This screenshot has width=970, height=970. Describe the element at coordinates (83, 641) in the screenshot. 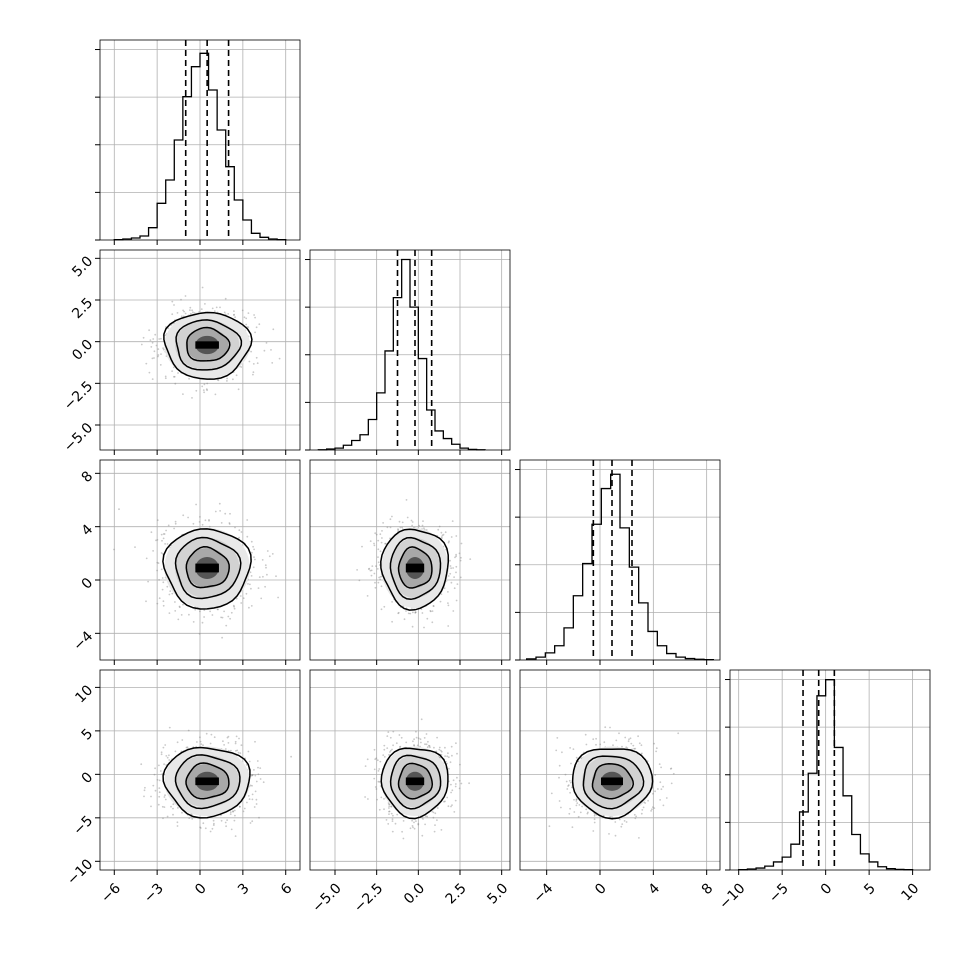

I see `y-tick-label: −4` at that location.